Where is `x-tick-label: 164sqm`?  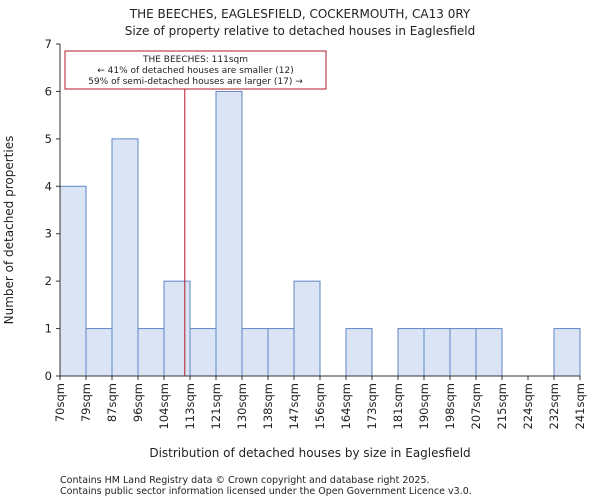
x-tick-label: 164sqm is located at coordinates (346, 406).